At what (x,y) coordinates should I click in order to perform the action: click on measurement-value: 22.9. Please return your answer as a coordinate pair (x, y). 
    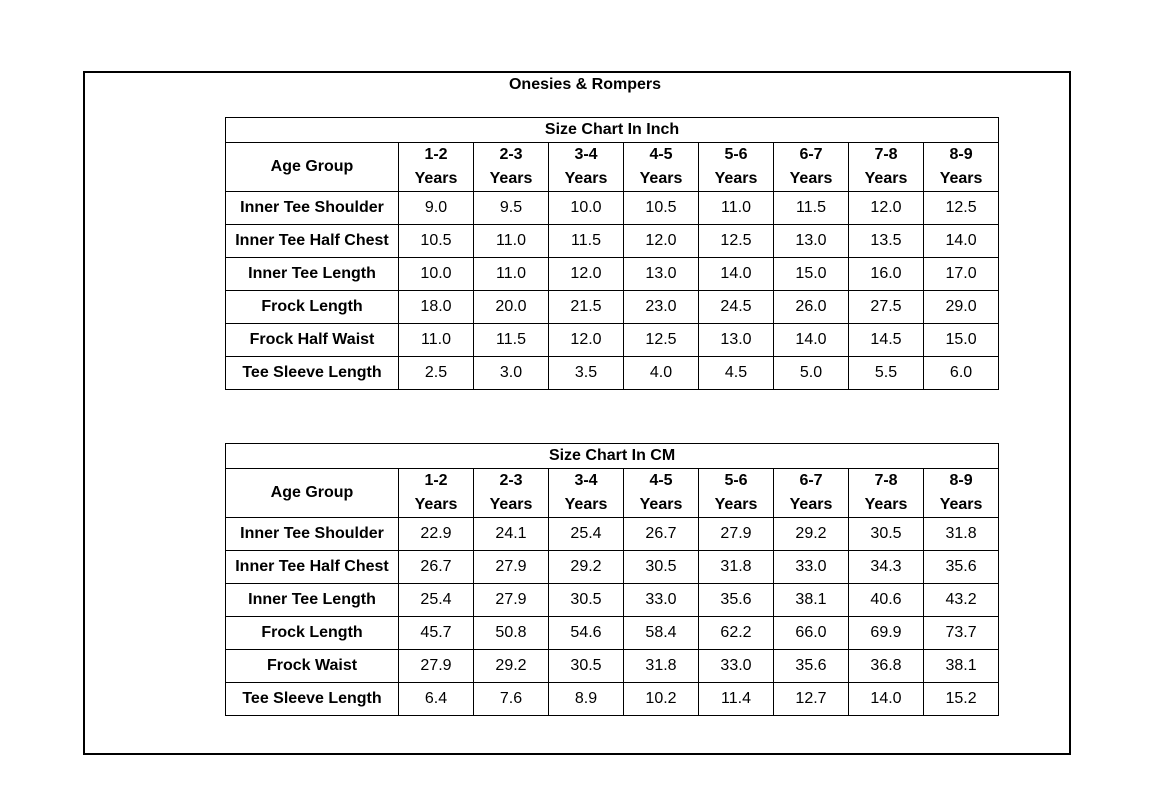
    Looking at the image, I should click on (436, 534).